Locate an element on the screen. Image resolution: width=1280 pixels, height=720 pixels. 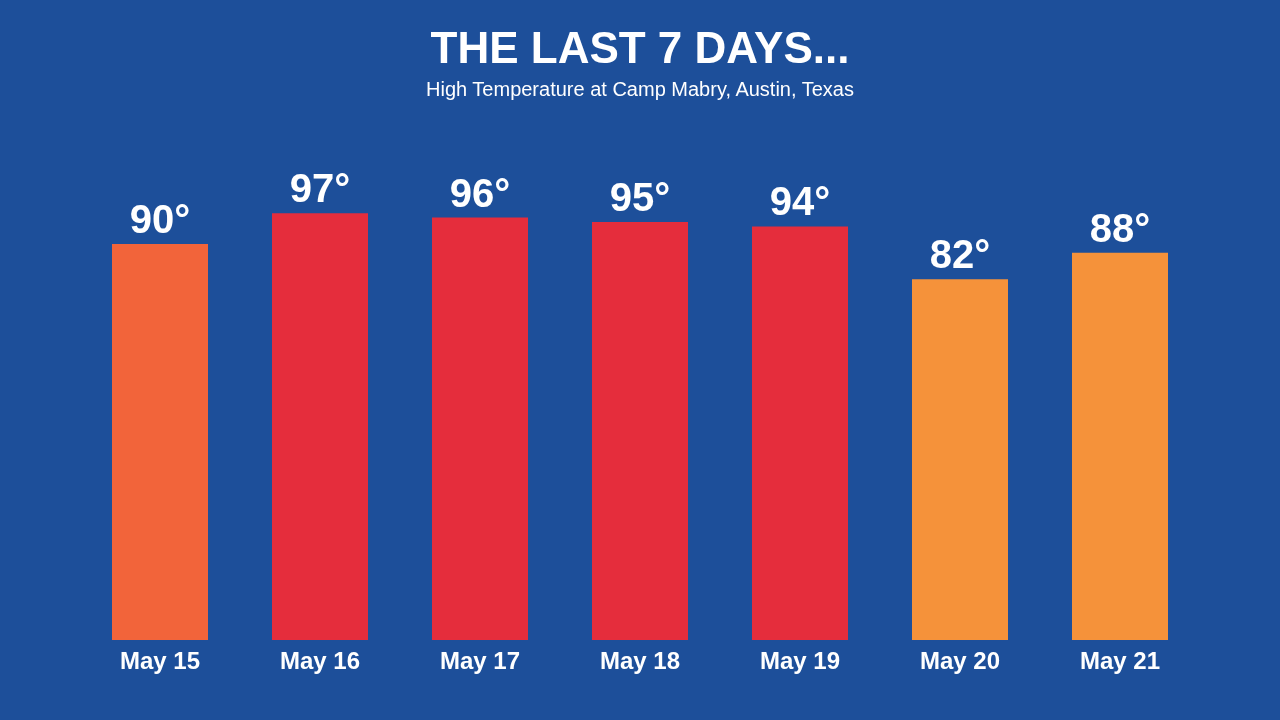
data-label: 82° is located at coordinates (960, 254).